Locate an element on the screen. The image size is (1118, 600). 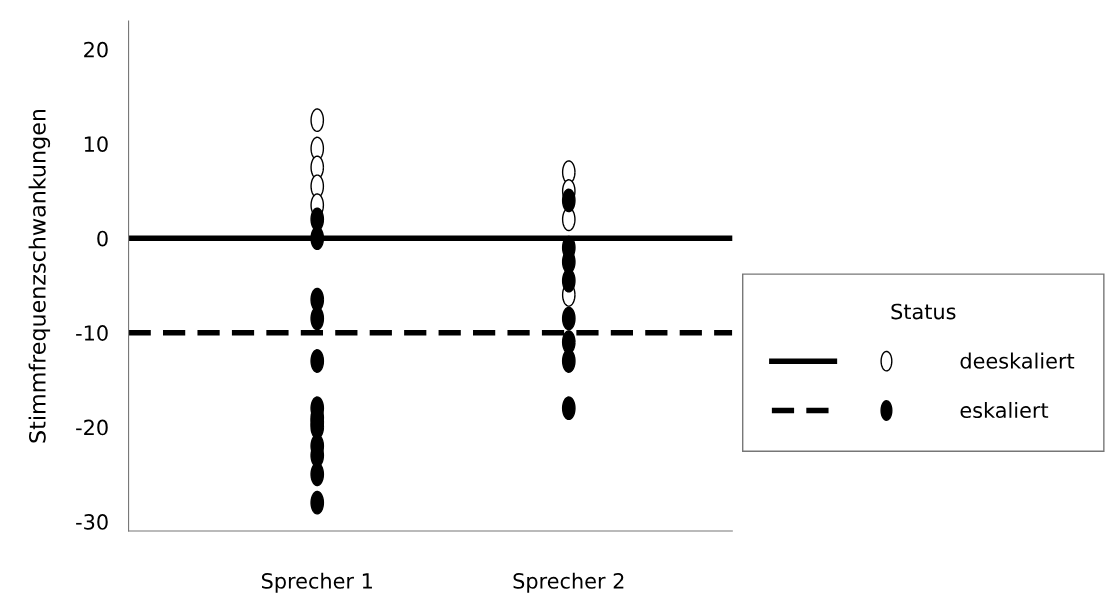
text: eskaliert is located at coordinates (1004, 410).